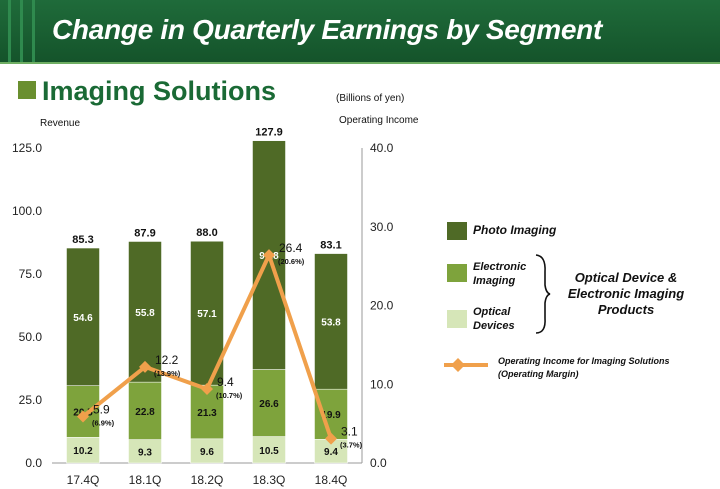 The image size is (720, 489). I want to click on electronic-imaging-legend-label: Electronic, so click(499, 267).